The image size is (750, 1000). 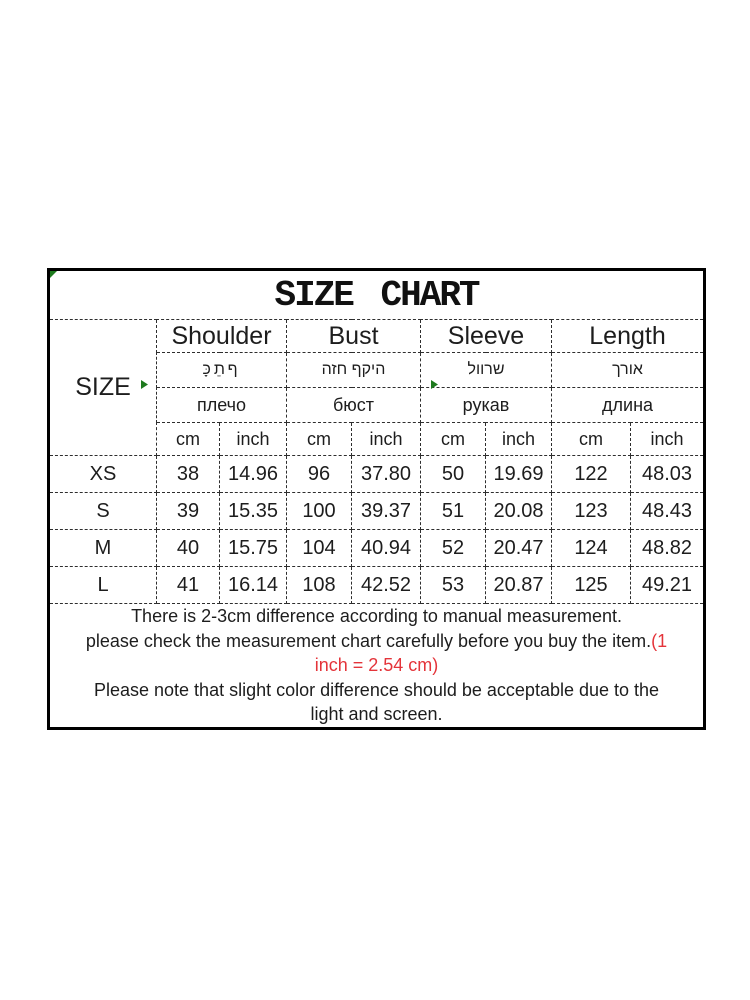 What do you see at coordinates (591, 474) in the screenshot?
I see `table-cell: 122` at bounding box center [591, 474].